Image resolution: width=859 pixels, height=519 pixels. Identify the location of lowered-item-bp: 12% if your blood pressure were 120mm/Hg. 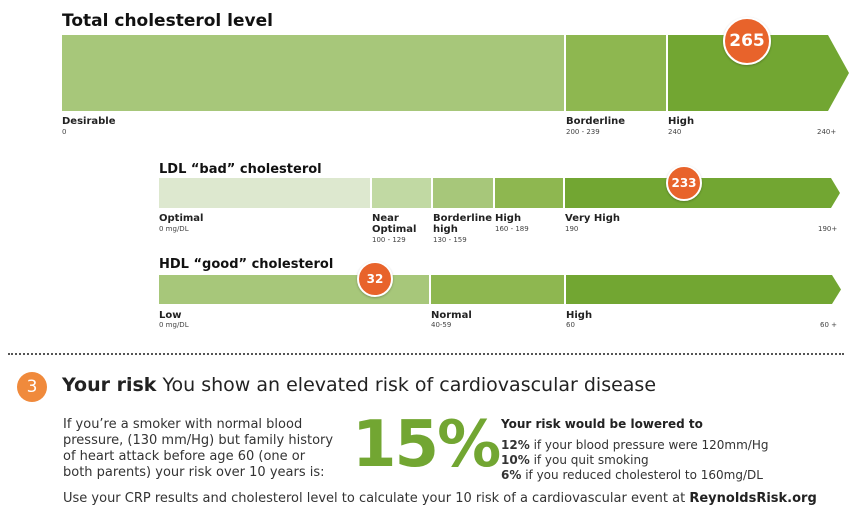
(634, 445).